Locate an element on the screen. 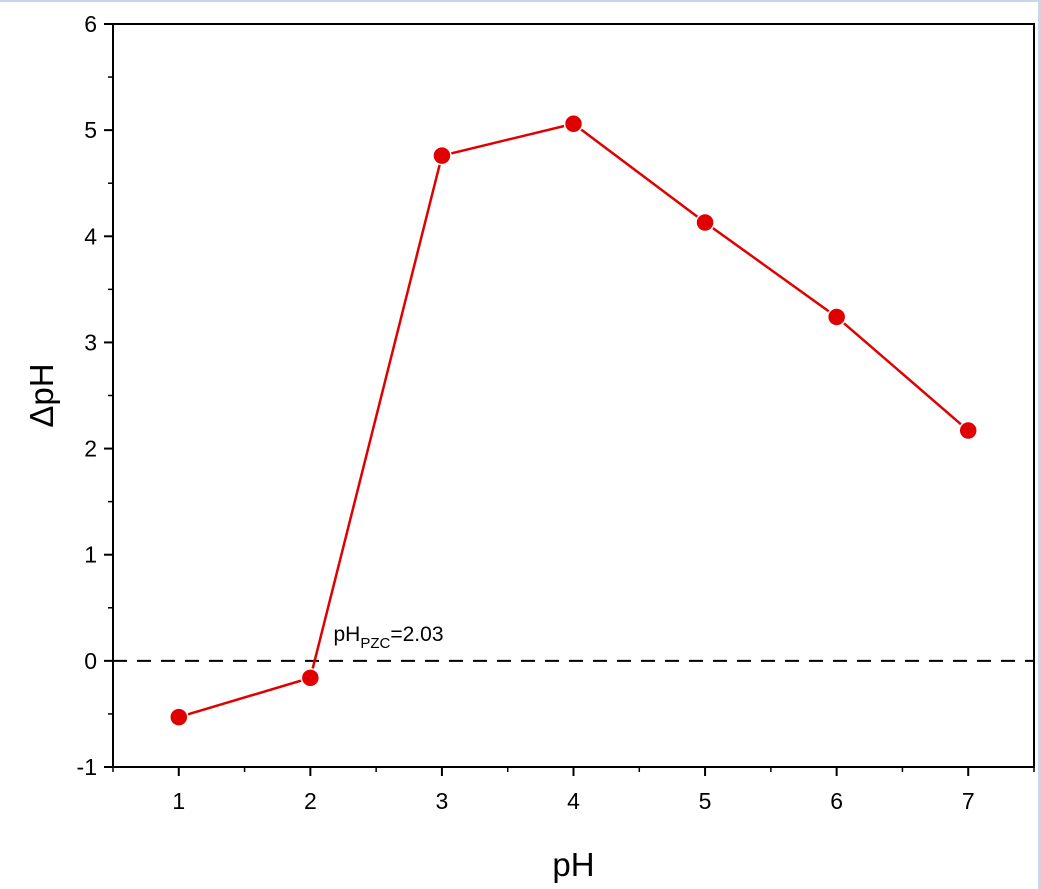  y-tick-label: 0 is located at coordinates (90, 661).